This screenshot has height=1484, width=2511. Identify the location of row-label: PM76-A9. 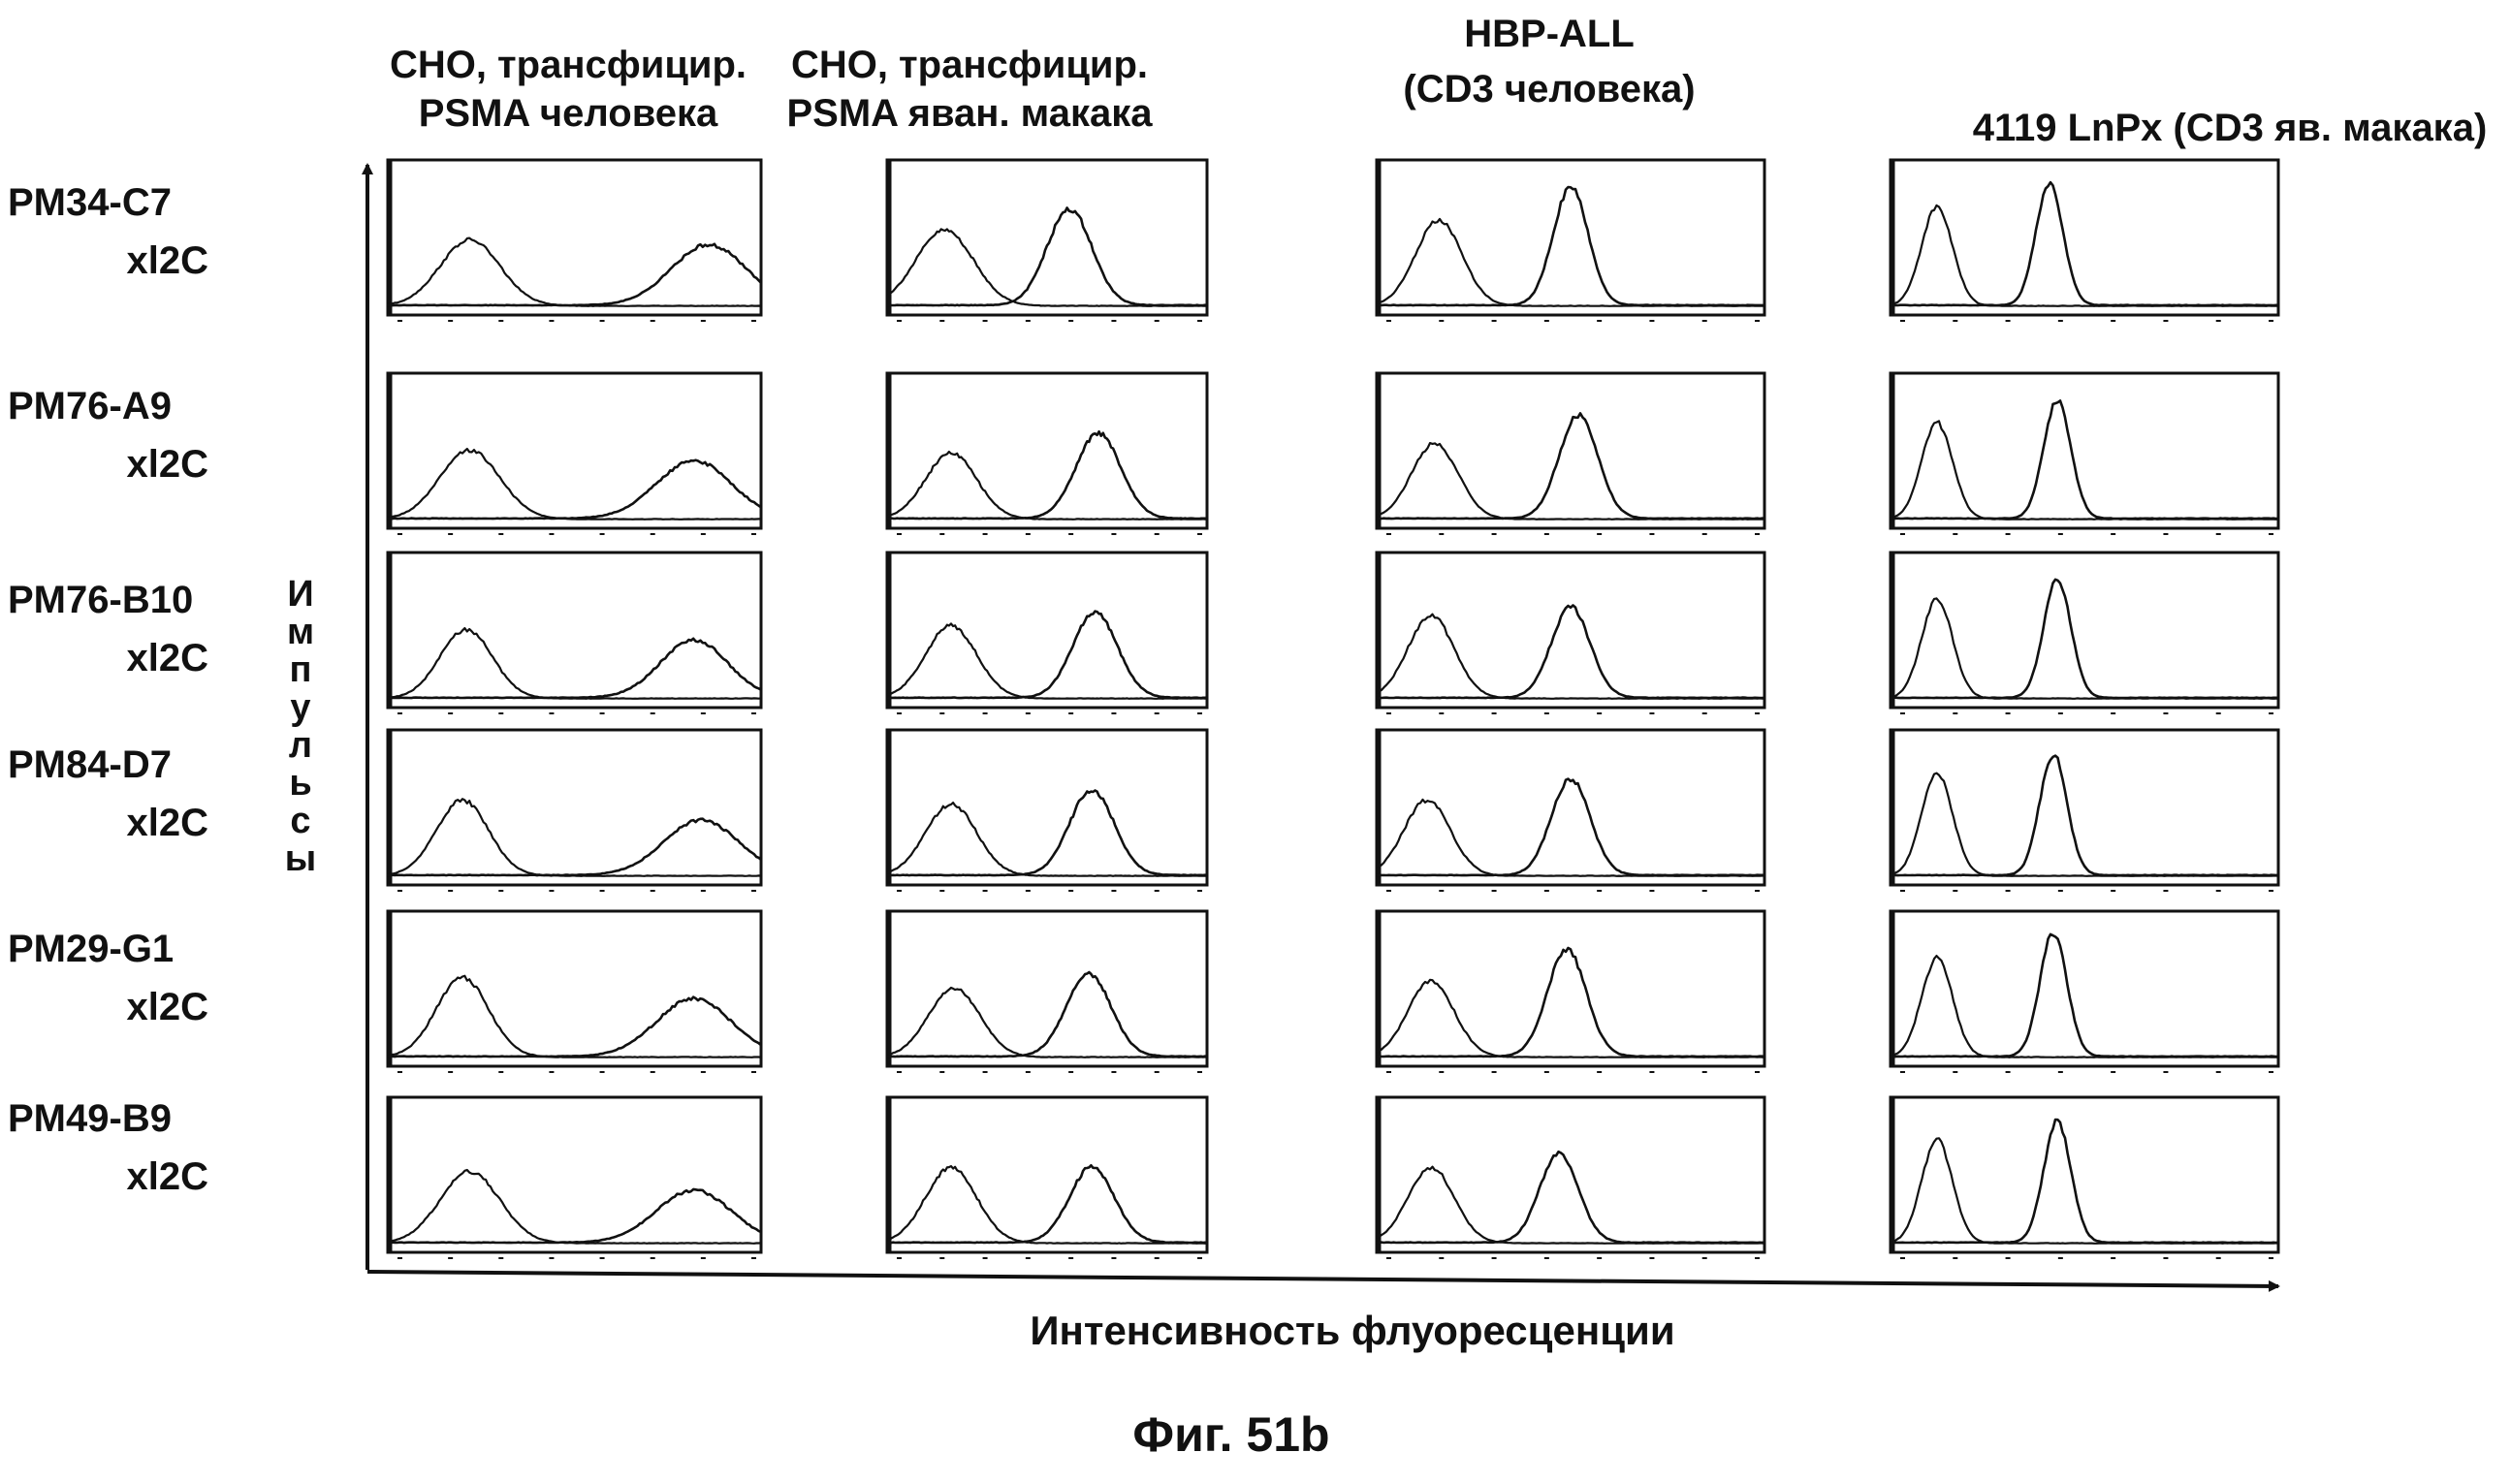
(90, 406).